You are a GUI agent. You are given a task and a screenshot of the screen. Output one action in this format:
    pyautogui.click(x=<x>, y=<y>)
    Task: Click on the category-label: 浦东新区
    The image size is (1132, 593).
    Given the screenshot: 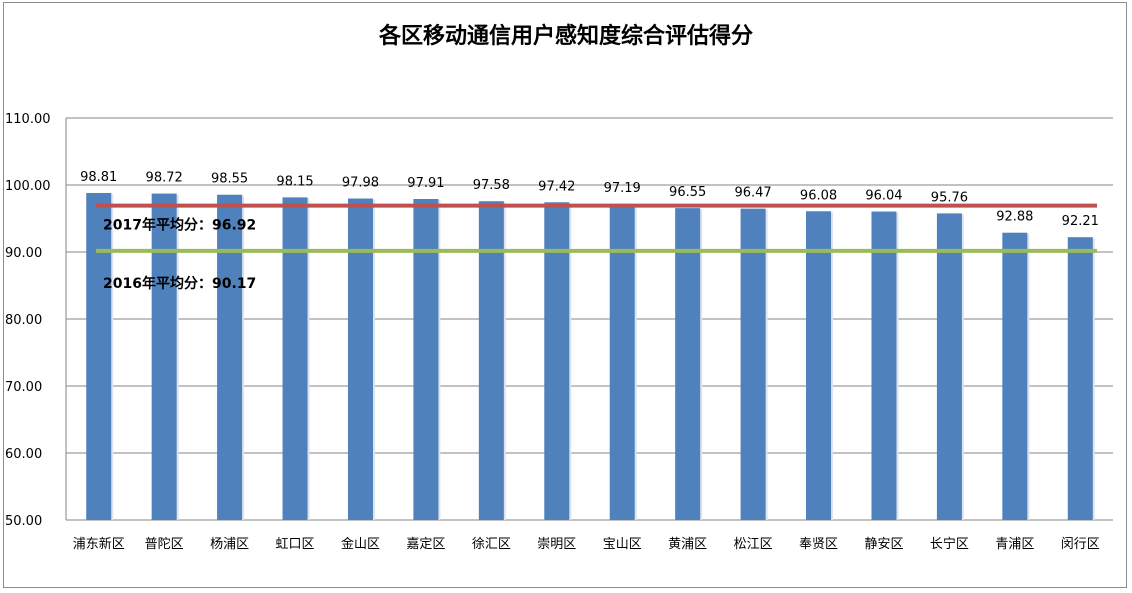 What is the action you would take?
    pyautogui.click(x=99, y=544)
    